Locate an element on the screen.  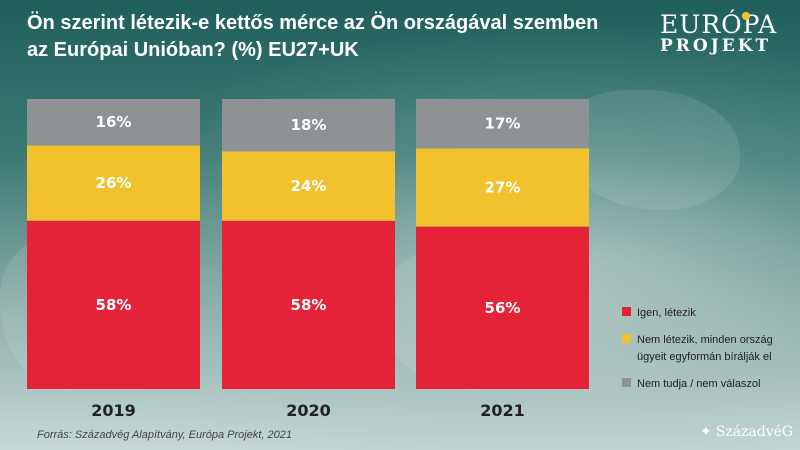
x-tick-label-2019: 2019 is located at coordinates (113, 410).